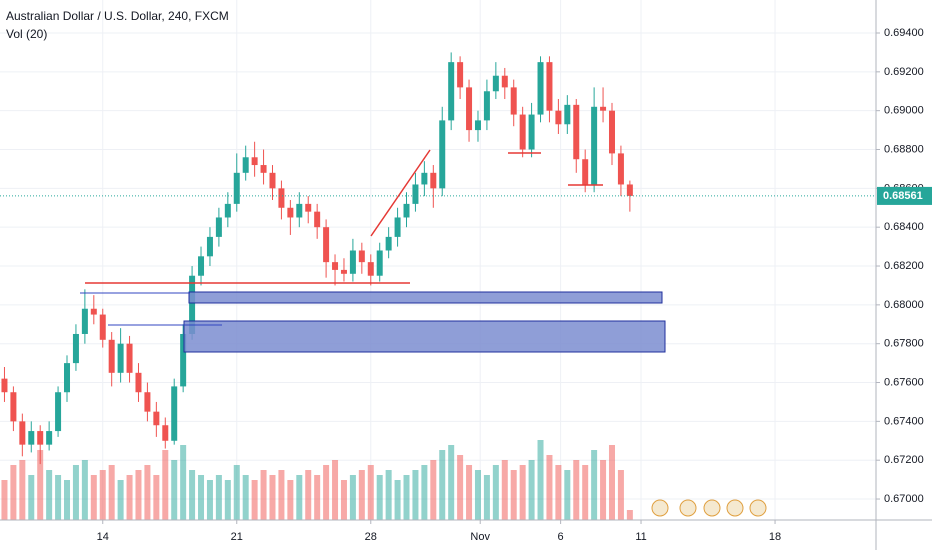 This screenshot has width=932, height=550. I want to click on chart-subtitle: Vol (20), so click(26, 34).